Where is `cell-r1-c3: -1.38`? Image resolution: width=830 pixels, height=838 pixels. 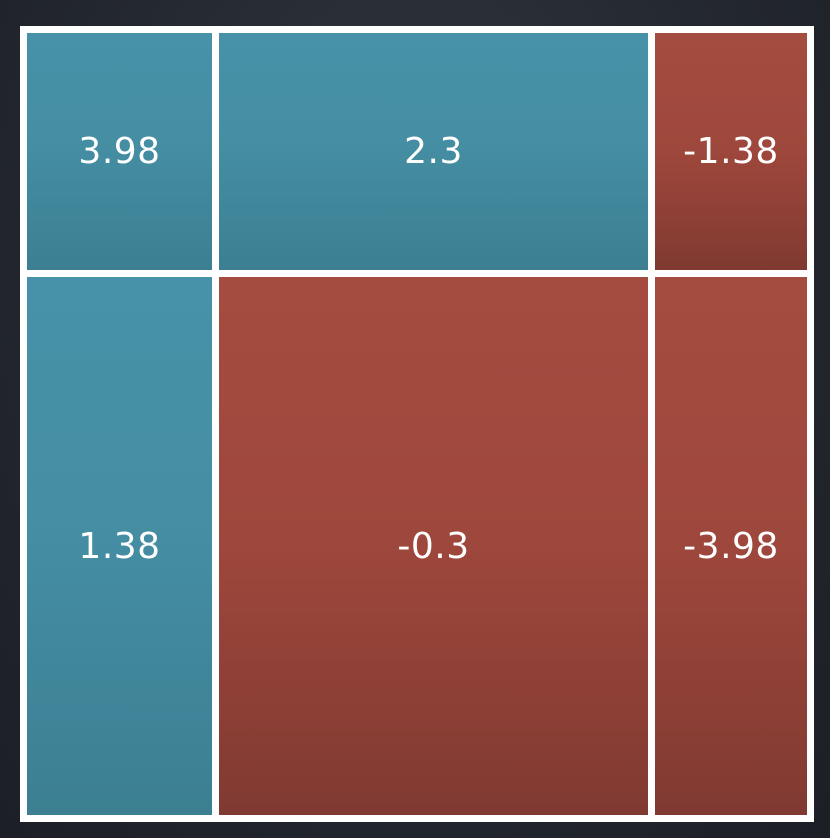 cell-r1-c3: -1.38 is located at coordinates (731, 151).